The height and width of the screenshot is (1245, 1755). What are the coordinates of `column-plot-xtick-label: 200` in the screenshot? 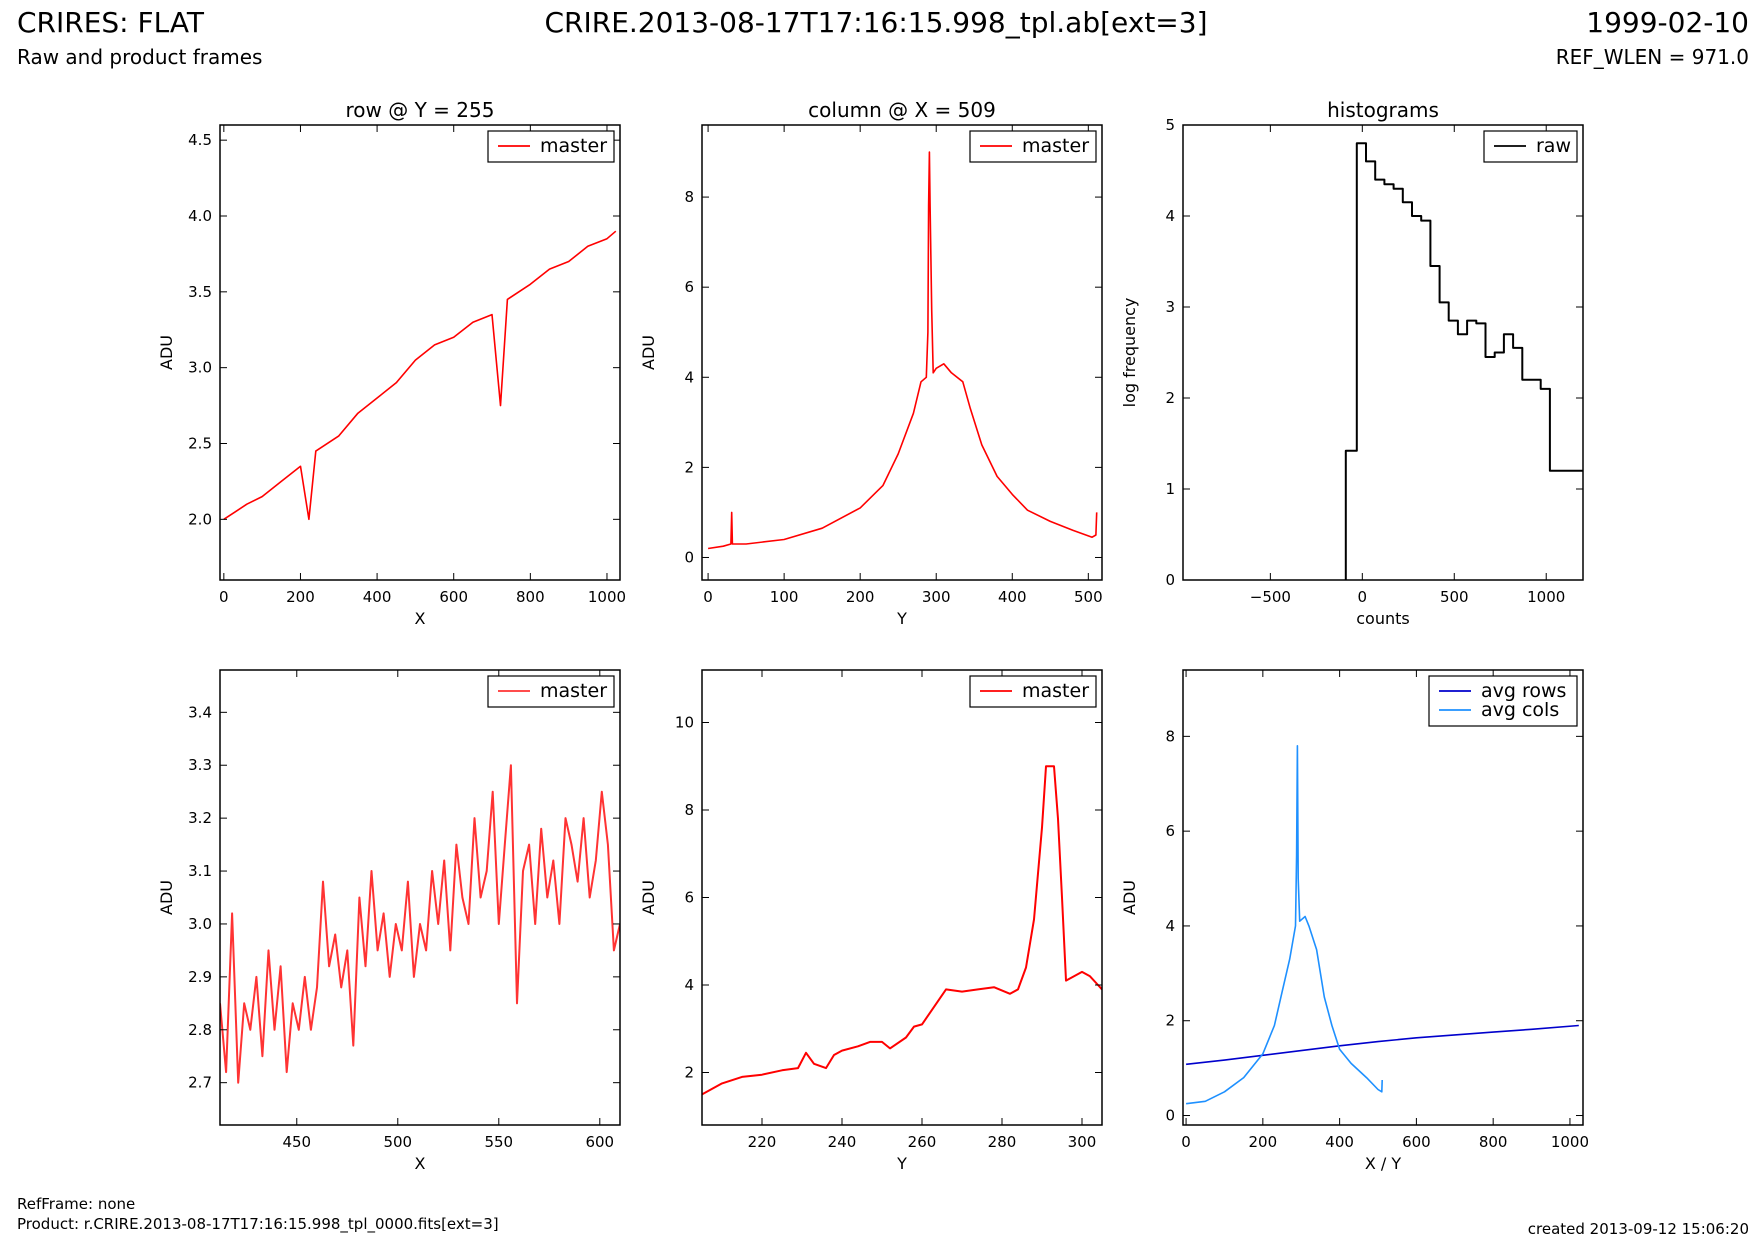 It's located at (860, 597).